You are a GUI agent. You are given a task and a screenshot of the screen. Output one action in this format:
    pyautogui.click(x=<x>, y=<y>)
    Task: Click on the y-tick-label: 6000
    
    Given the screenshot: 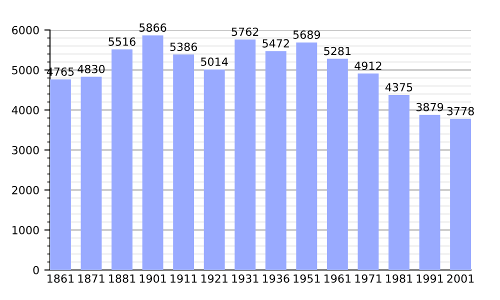 What is the action you would take?
    pyautogui.click(x=25, y=30)
    